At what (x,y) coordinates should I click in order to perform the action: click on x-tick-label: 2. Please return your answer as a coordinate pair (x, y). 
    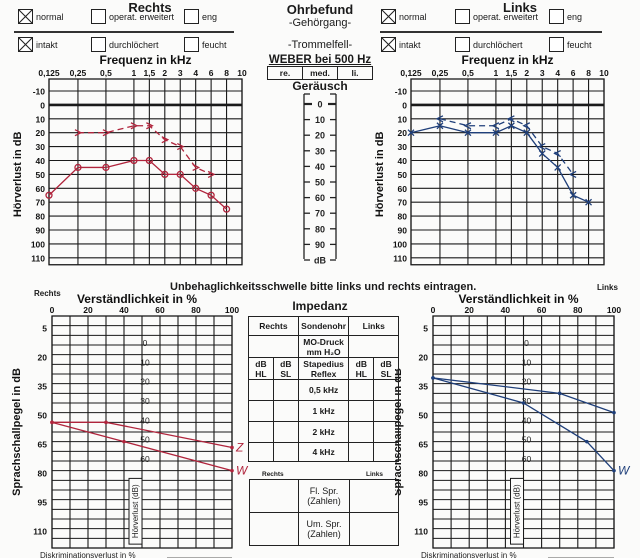
    Looking at the image, I should click on (164, 73).